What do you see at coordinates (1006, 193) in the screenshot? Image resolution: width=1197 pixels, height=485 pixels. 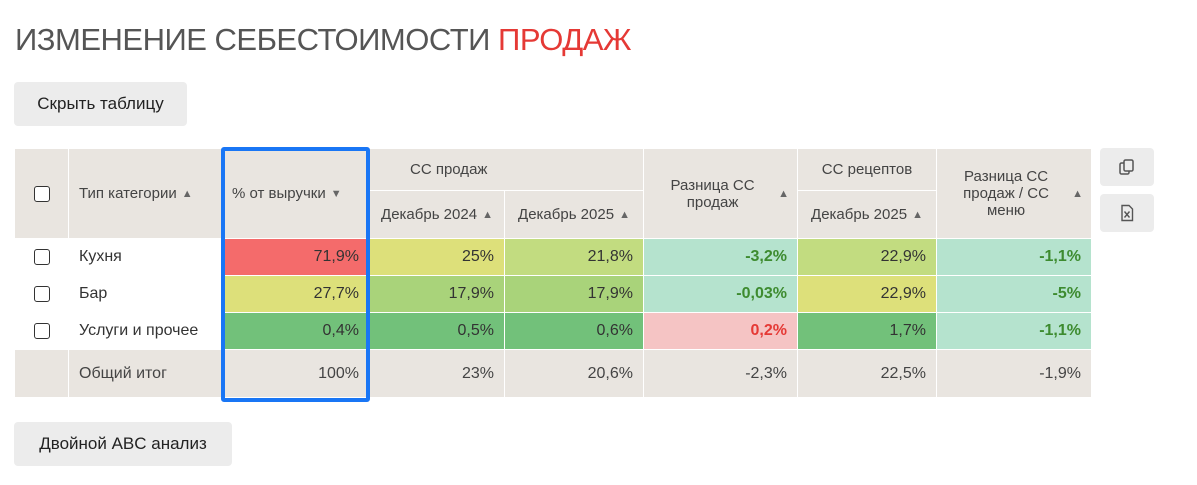 I see `header-diff-cc-menu-label: Разница СС продаж / СС меню` at bounding box center [1006, 193].